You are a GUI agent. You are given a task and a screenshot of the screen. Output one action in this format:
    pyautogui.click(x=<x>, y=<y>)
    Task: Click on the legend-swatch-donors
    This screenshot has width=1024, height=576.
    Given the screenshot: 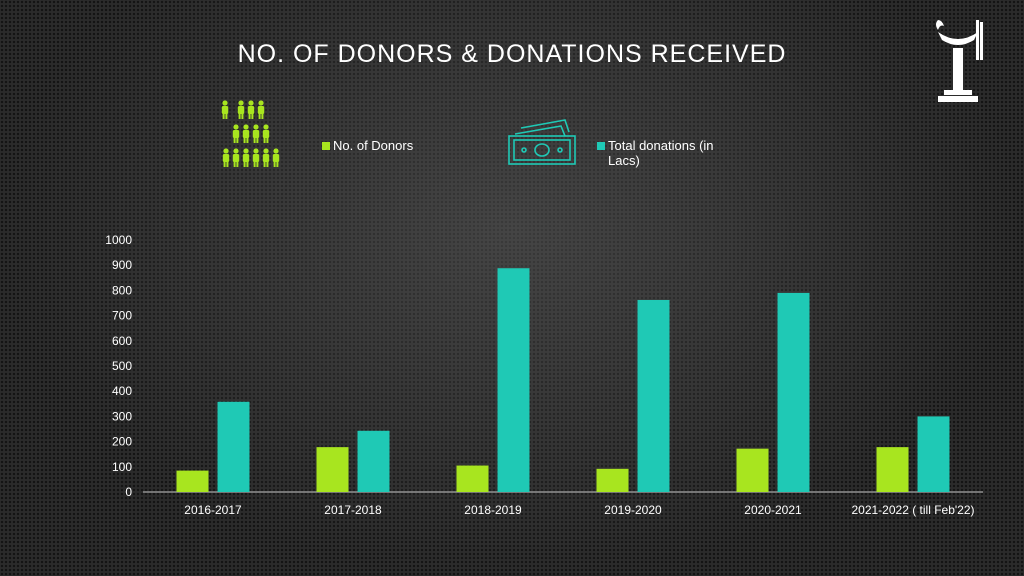 What is the action you would take?
    pyautogui.click(x=326, y=146)
    